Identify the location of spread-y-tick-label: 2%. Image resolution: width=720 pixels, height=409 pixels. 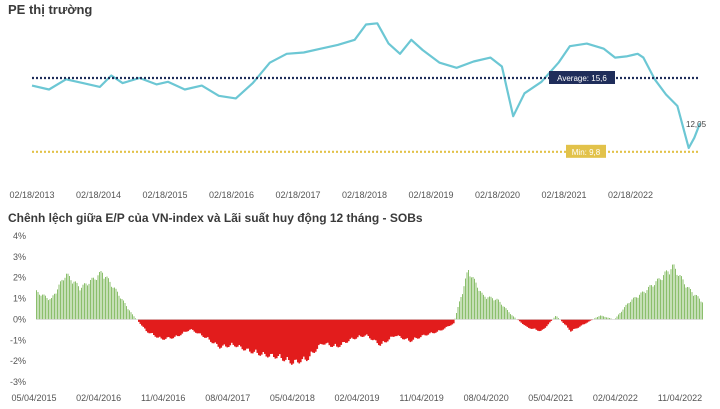
(19, 278).